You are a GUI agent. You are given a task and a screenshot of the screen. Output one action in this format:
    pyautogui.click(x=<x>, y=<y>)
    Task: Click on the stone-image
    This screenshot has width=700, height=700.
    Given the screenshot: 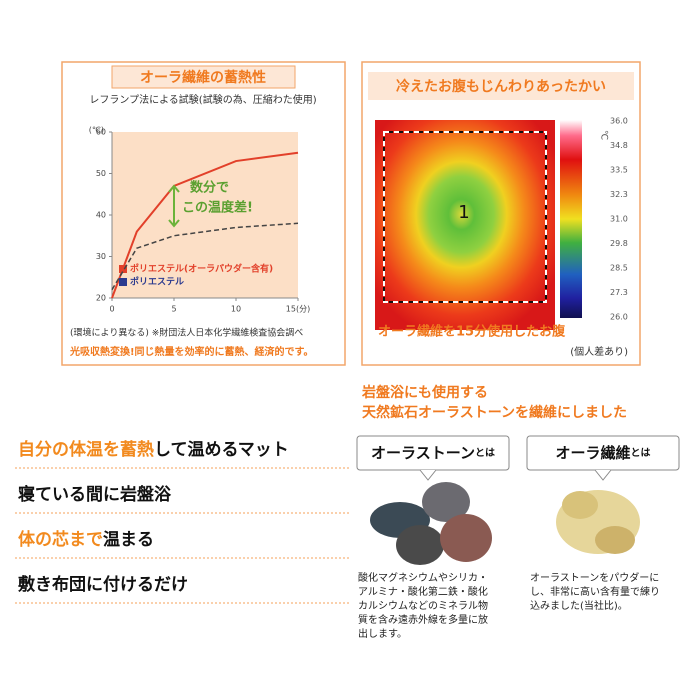 What is the action you would take?
    pyautogui.click(x=431, y=523)
    